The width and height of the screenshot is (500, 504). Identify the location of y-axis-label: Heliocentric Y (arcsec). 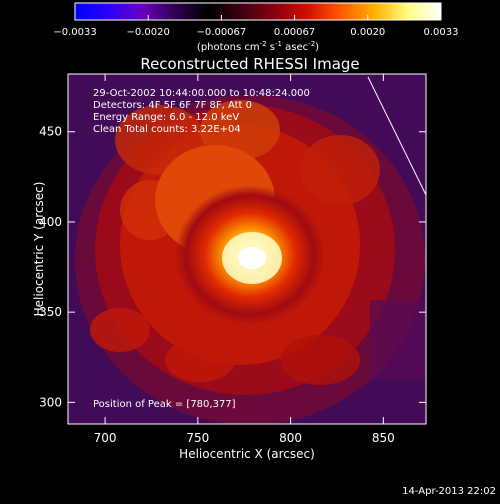
(39, 249).